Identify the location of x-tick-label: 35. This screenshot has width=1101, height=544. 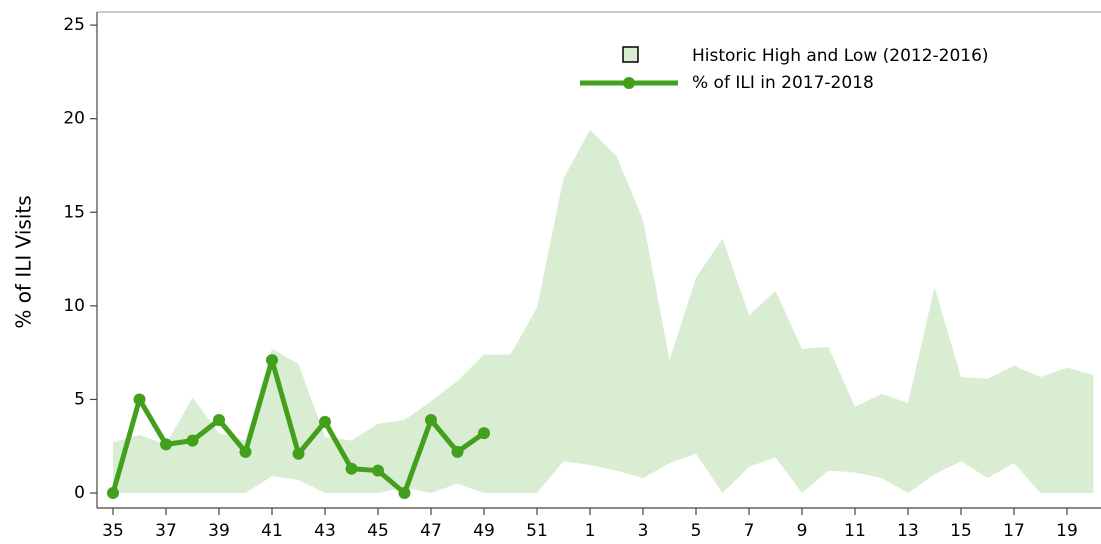
(113, 531).